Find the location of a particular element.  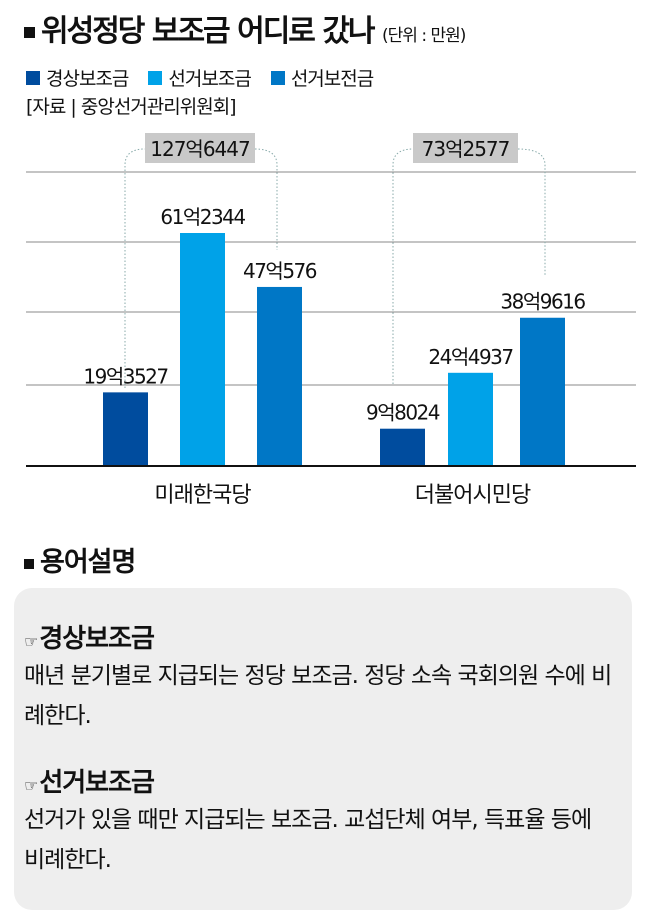

bar-value-label: 61억2344 is located at coordinates (202, 217).